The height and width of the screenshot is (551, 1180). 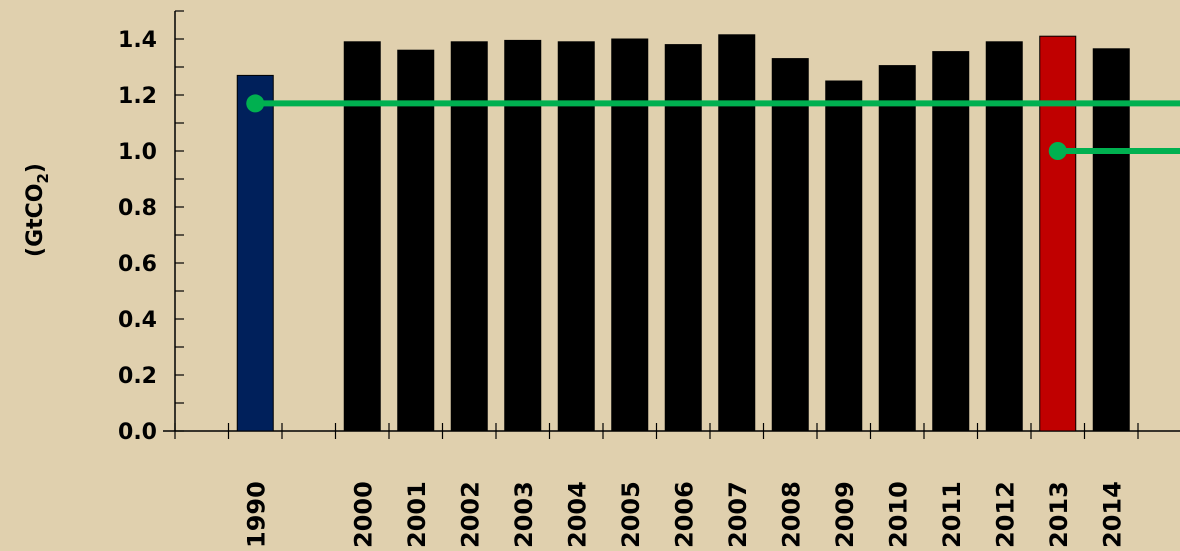 What do you see at coordinates (137, 264) in the screenshot?
I see `y-tick-label: 0.6` at bounding box center [137, 264].